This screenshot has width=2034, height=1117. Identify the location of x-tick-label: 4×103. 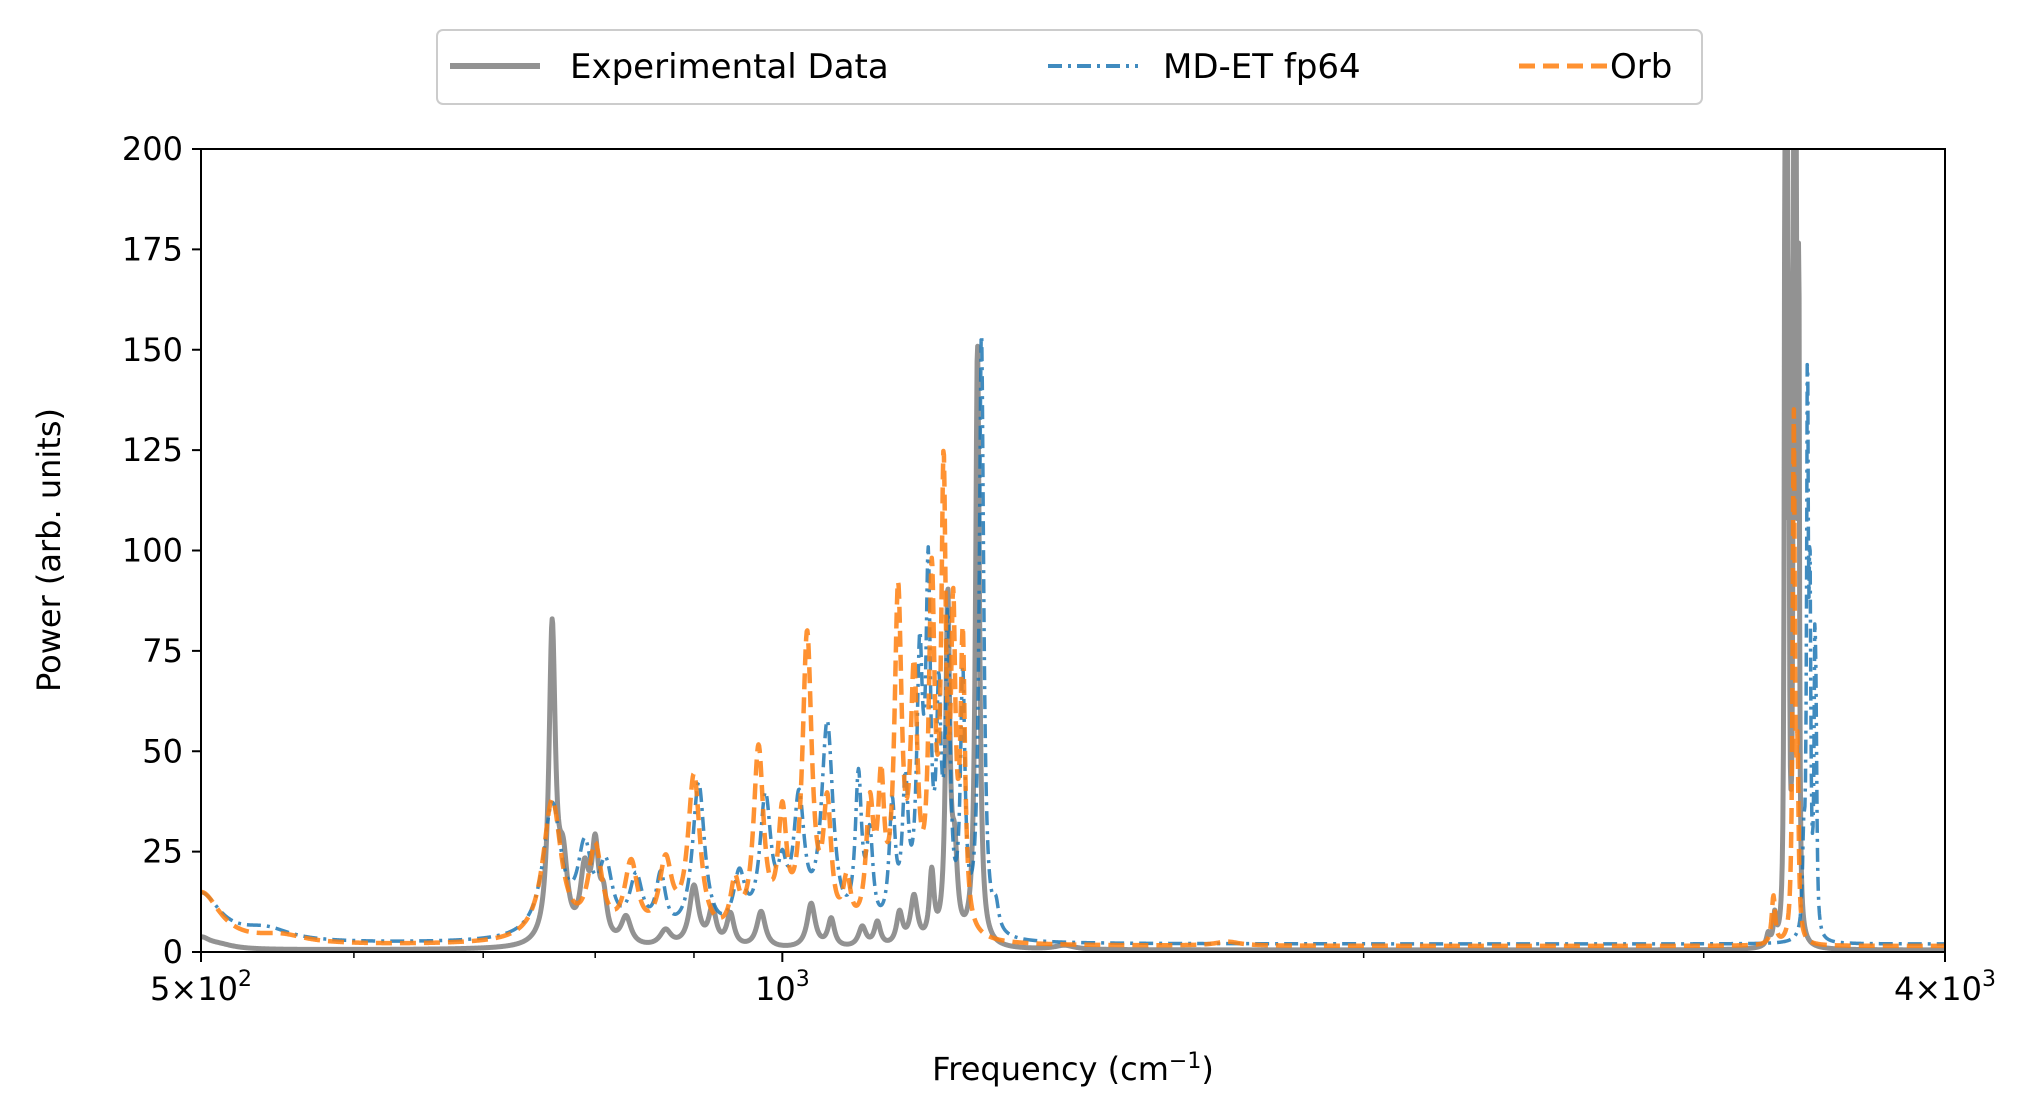
(1945, 987).